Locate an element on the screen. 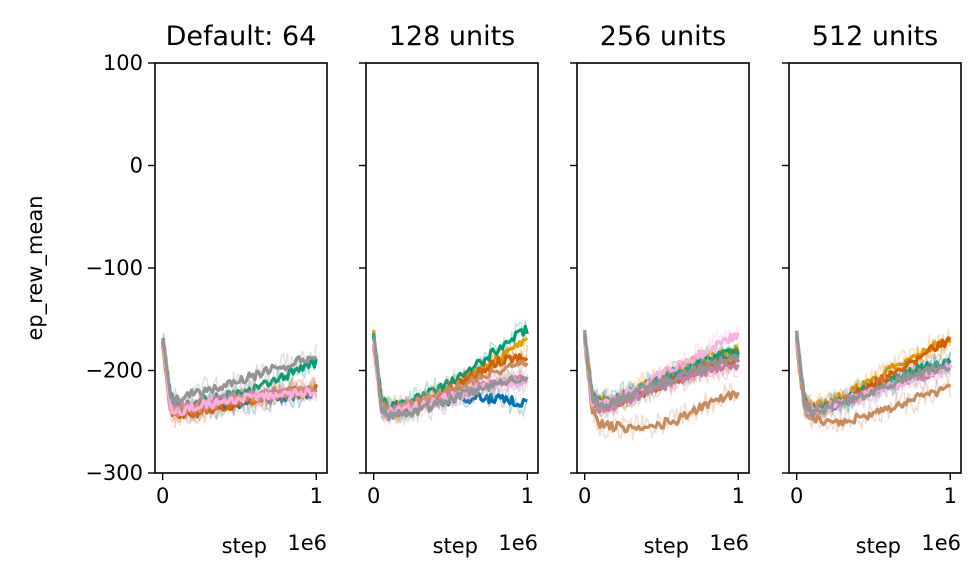 The height and width of the screenshot is (580, 980). y-axis-label: ep_rew_mean is located at coordinates (35, 267).